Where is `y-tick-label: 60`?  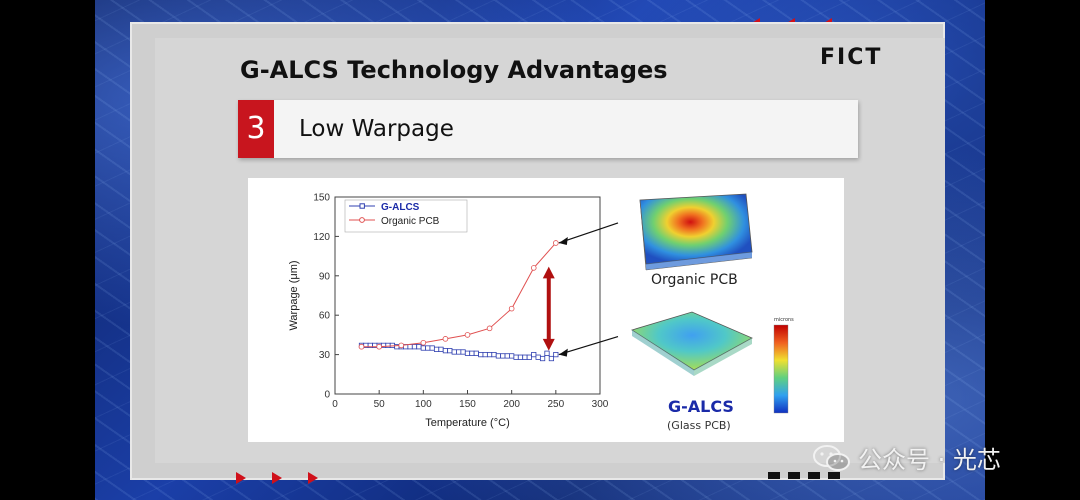 y-tick-label: 60 is located at coordinates (325, 316).